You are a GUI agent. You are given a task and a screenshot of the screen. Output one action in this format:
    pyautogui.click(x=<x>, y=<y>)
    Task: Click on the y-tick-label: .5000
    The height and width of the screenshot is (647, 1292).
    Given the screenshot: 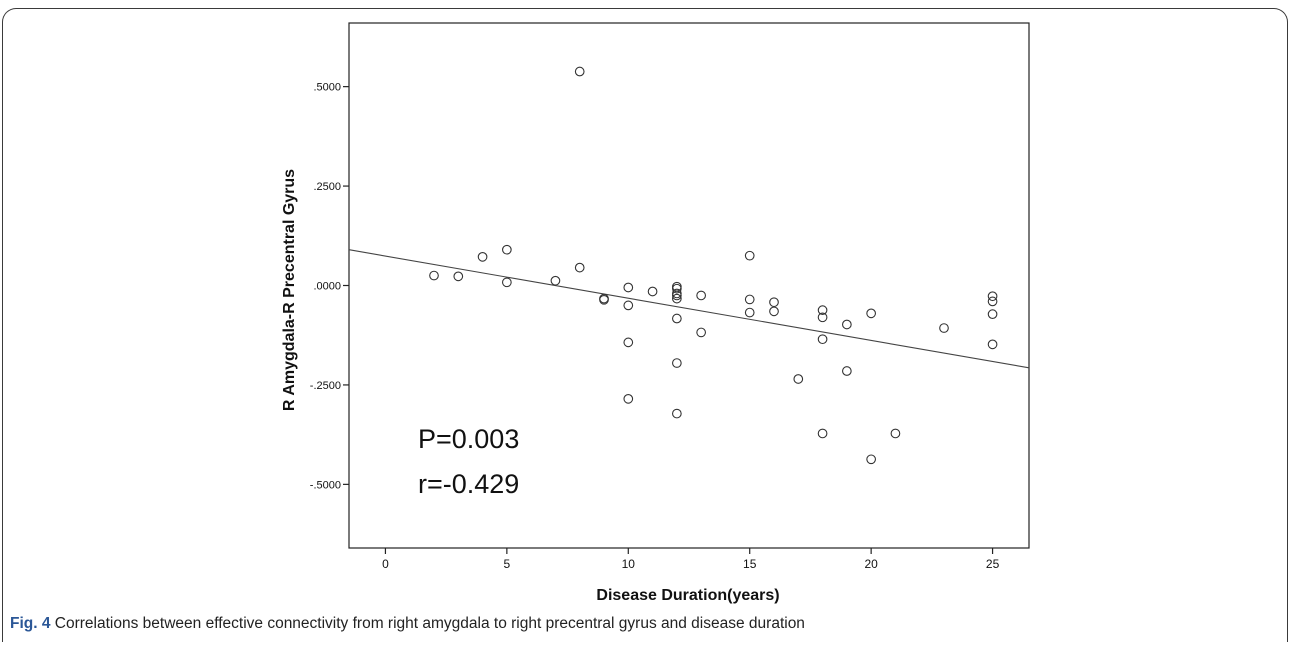 What is the action you would take?
    pyautogui.click(x=327, y=88)
    